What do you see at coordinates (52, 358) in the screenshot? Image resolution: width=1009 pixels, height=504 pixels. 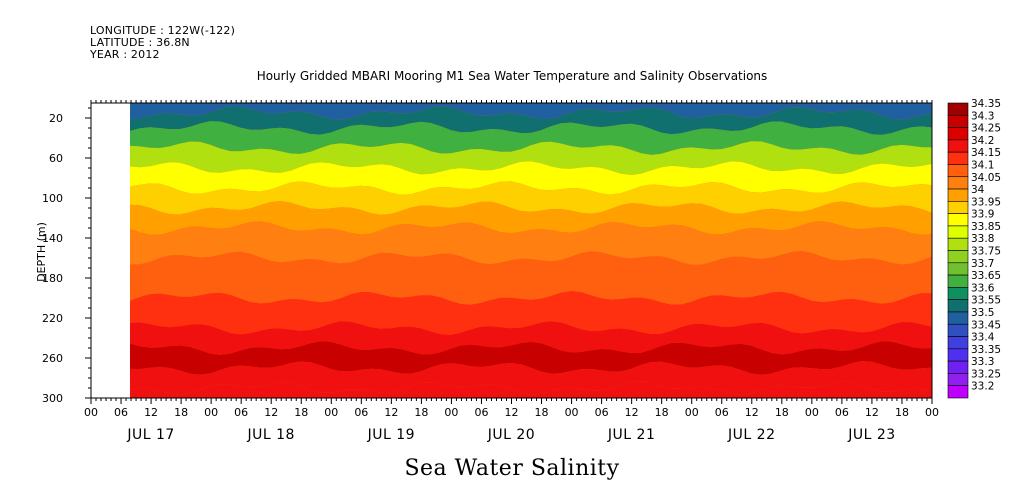 I see `y-tick-label: 260` at bounding box center [52, 358].